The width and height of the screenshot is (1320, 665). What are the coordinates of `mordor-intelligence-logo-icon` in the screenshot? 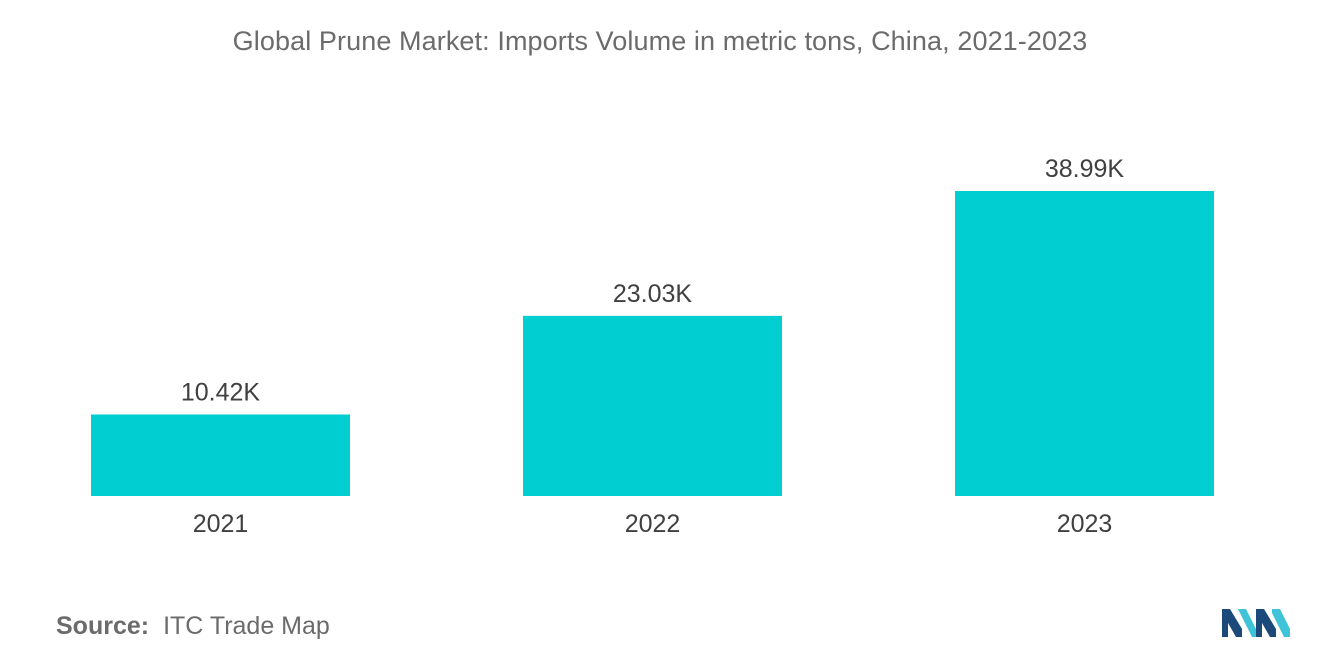 It's located at (1256, 623).